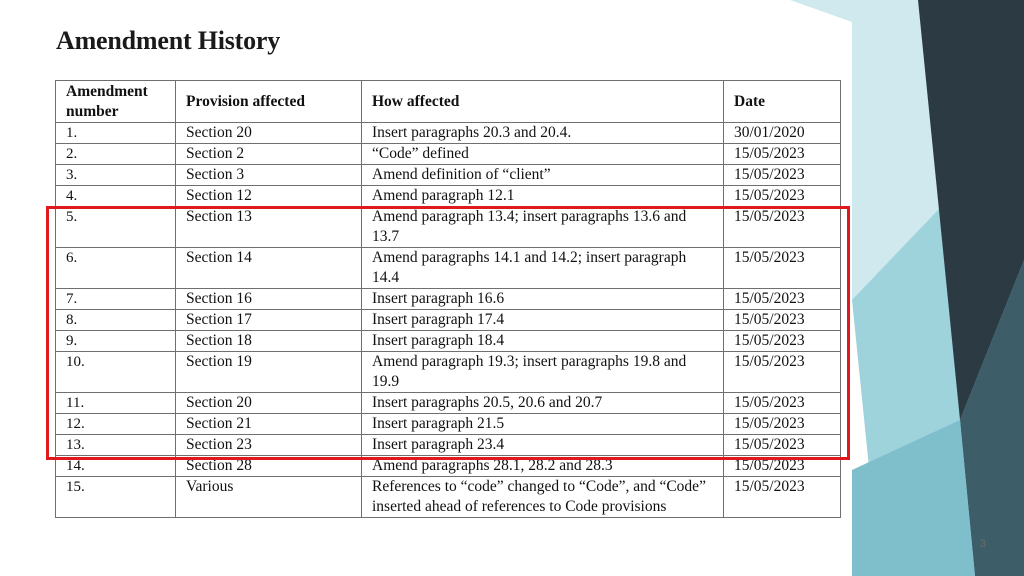 The image size is (1024, 576). What do you see at coordinates (115, 372) in the screenshot?
I see `amendment-number-cell: 10.` at bounding box center [115, 372].